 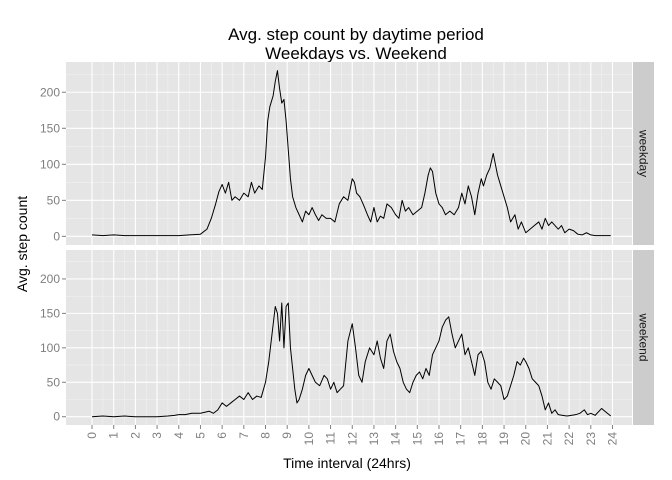 I want to click on x-axis: 0 1 2 3 4 5 6 7 8 9 10 11 12 13 14 15 16 17 18 19 20 21 22 23 24, so click(x=352, y=435).